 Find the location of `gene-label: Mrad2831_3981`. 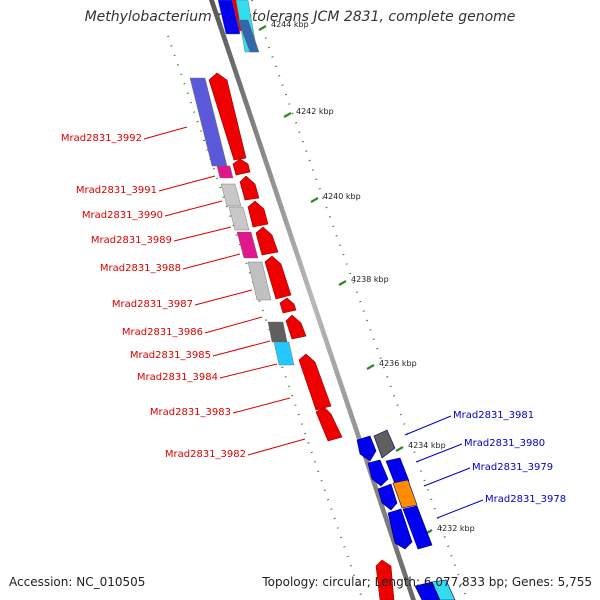

gene-label: Mrad2831_3981 is located at coordinates (493, 415).